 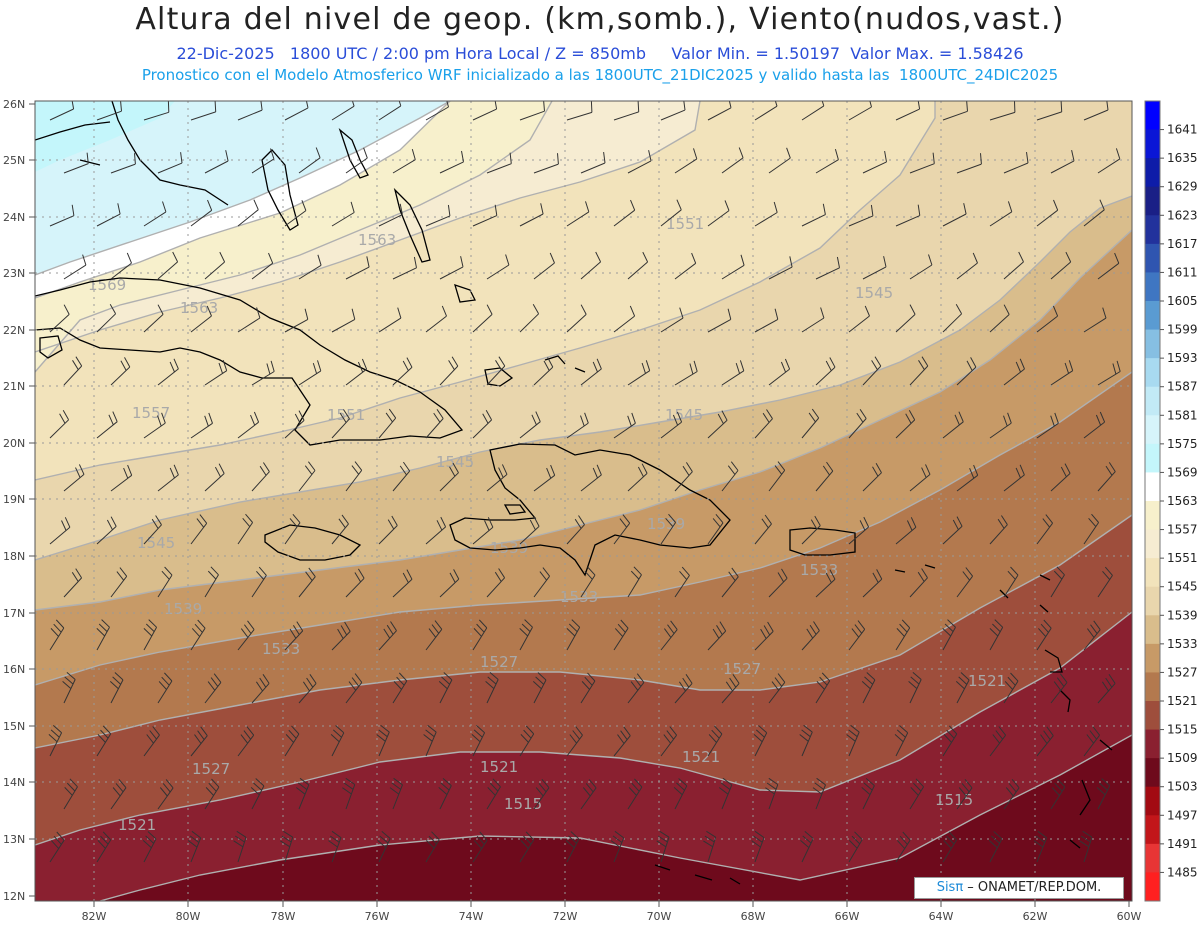 What do you see at coordinates (1182, 501) in the screenshot?
I see `colorbar-level-label: 1563` at bounding box center [1182, 501].